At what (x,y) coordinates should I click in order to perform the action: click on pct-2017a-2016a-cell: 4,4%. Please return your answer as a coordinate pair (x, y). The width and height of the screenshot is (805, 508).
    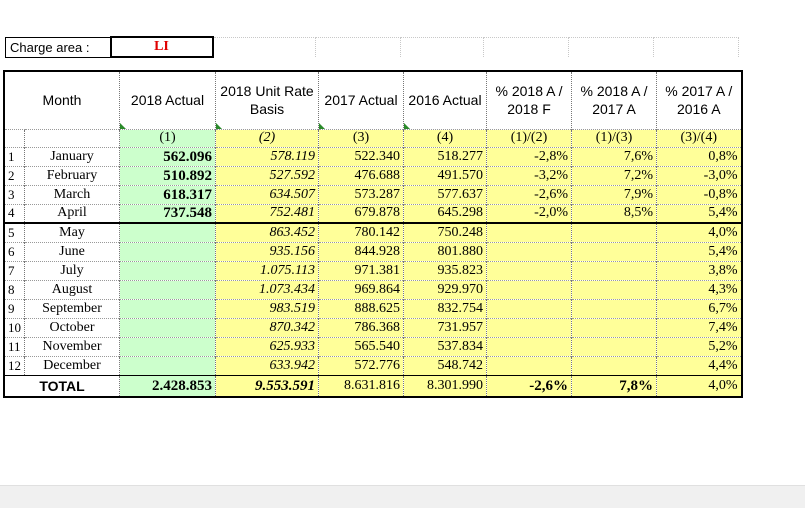
    Looking at the image, I should click on (699, 365).